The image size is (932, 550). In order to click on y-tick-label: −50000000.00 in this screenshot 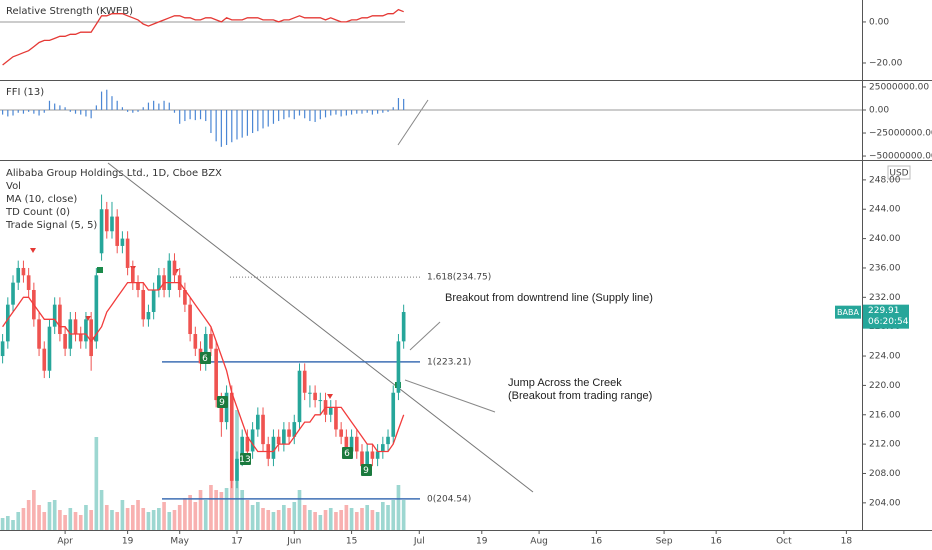, I will do `click(900, 157)`.